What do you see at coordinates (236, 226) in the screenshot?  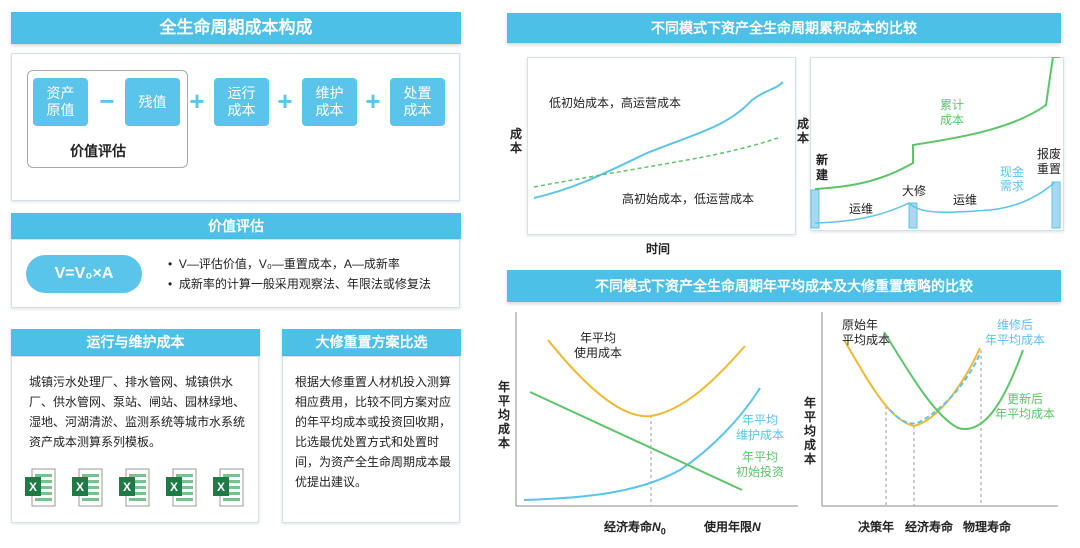 I see `valuation-banner: 价值评估` at bounding box center [236, 226].